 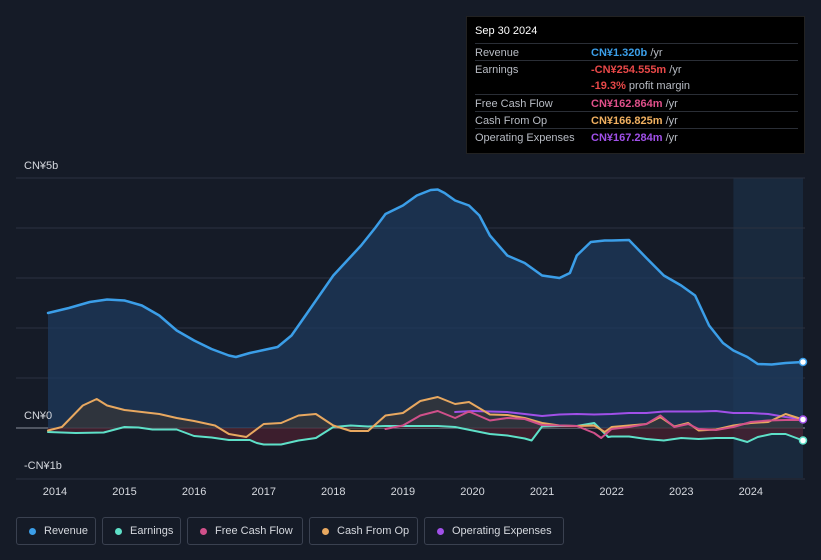 I want to click on series-line-operating-expenses, so click(x=629, y=415).